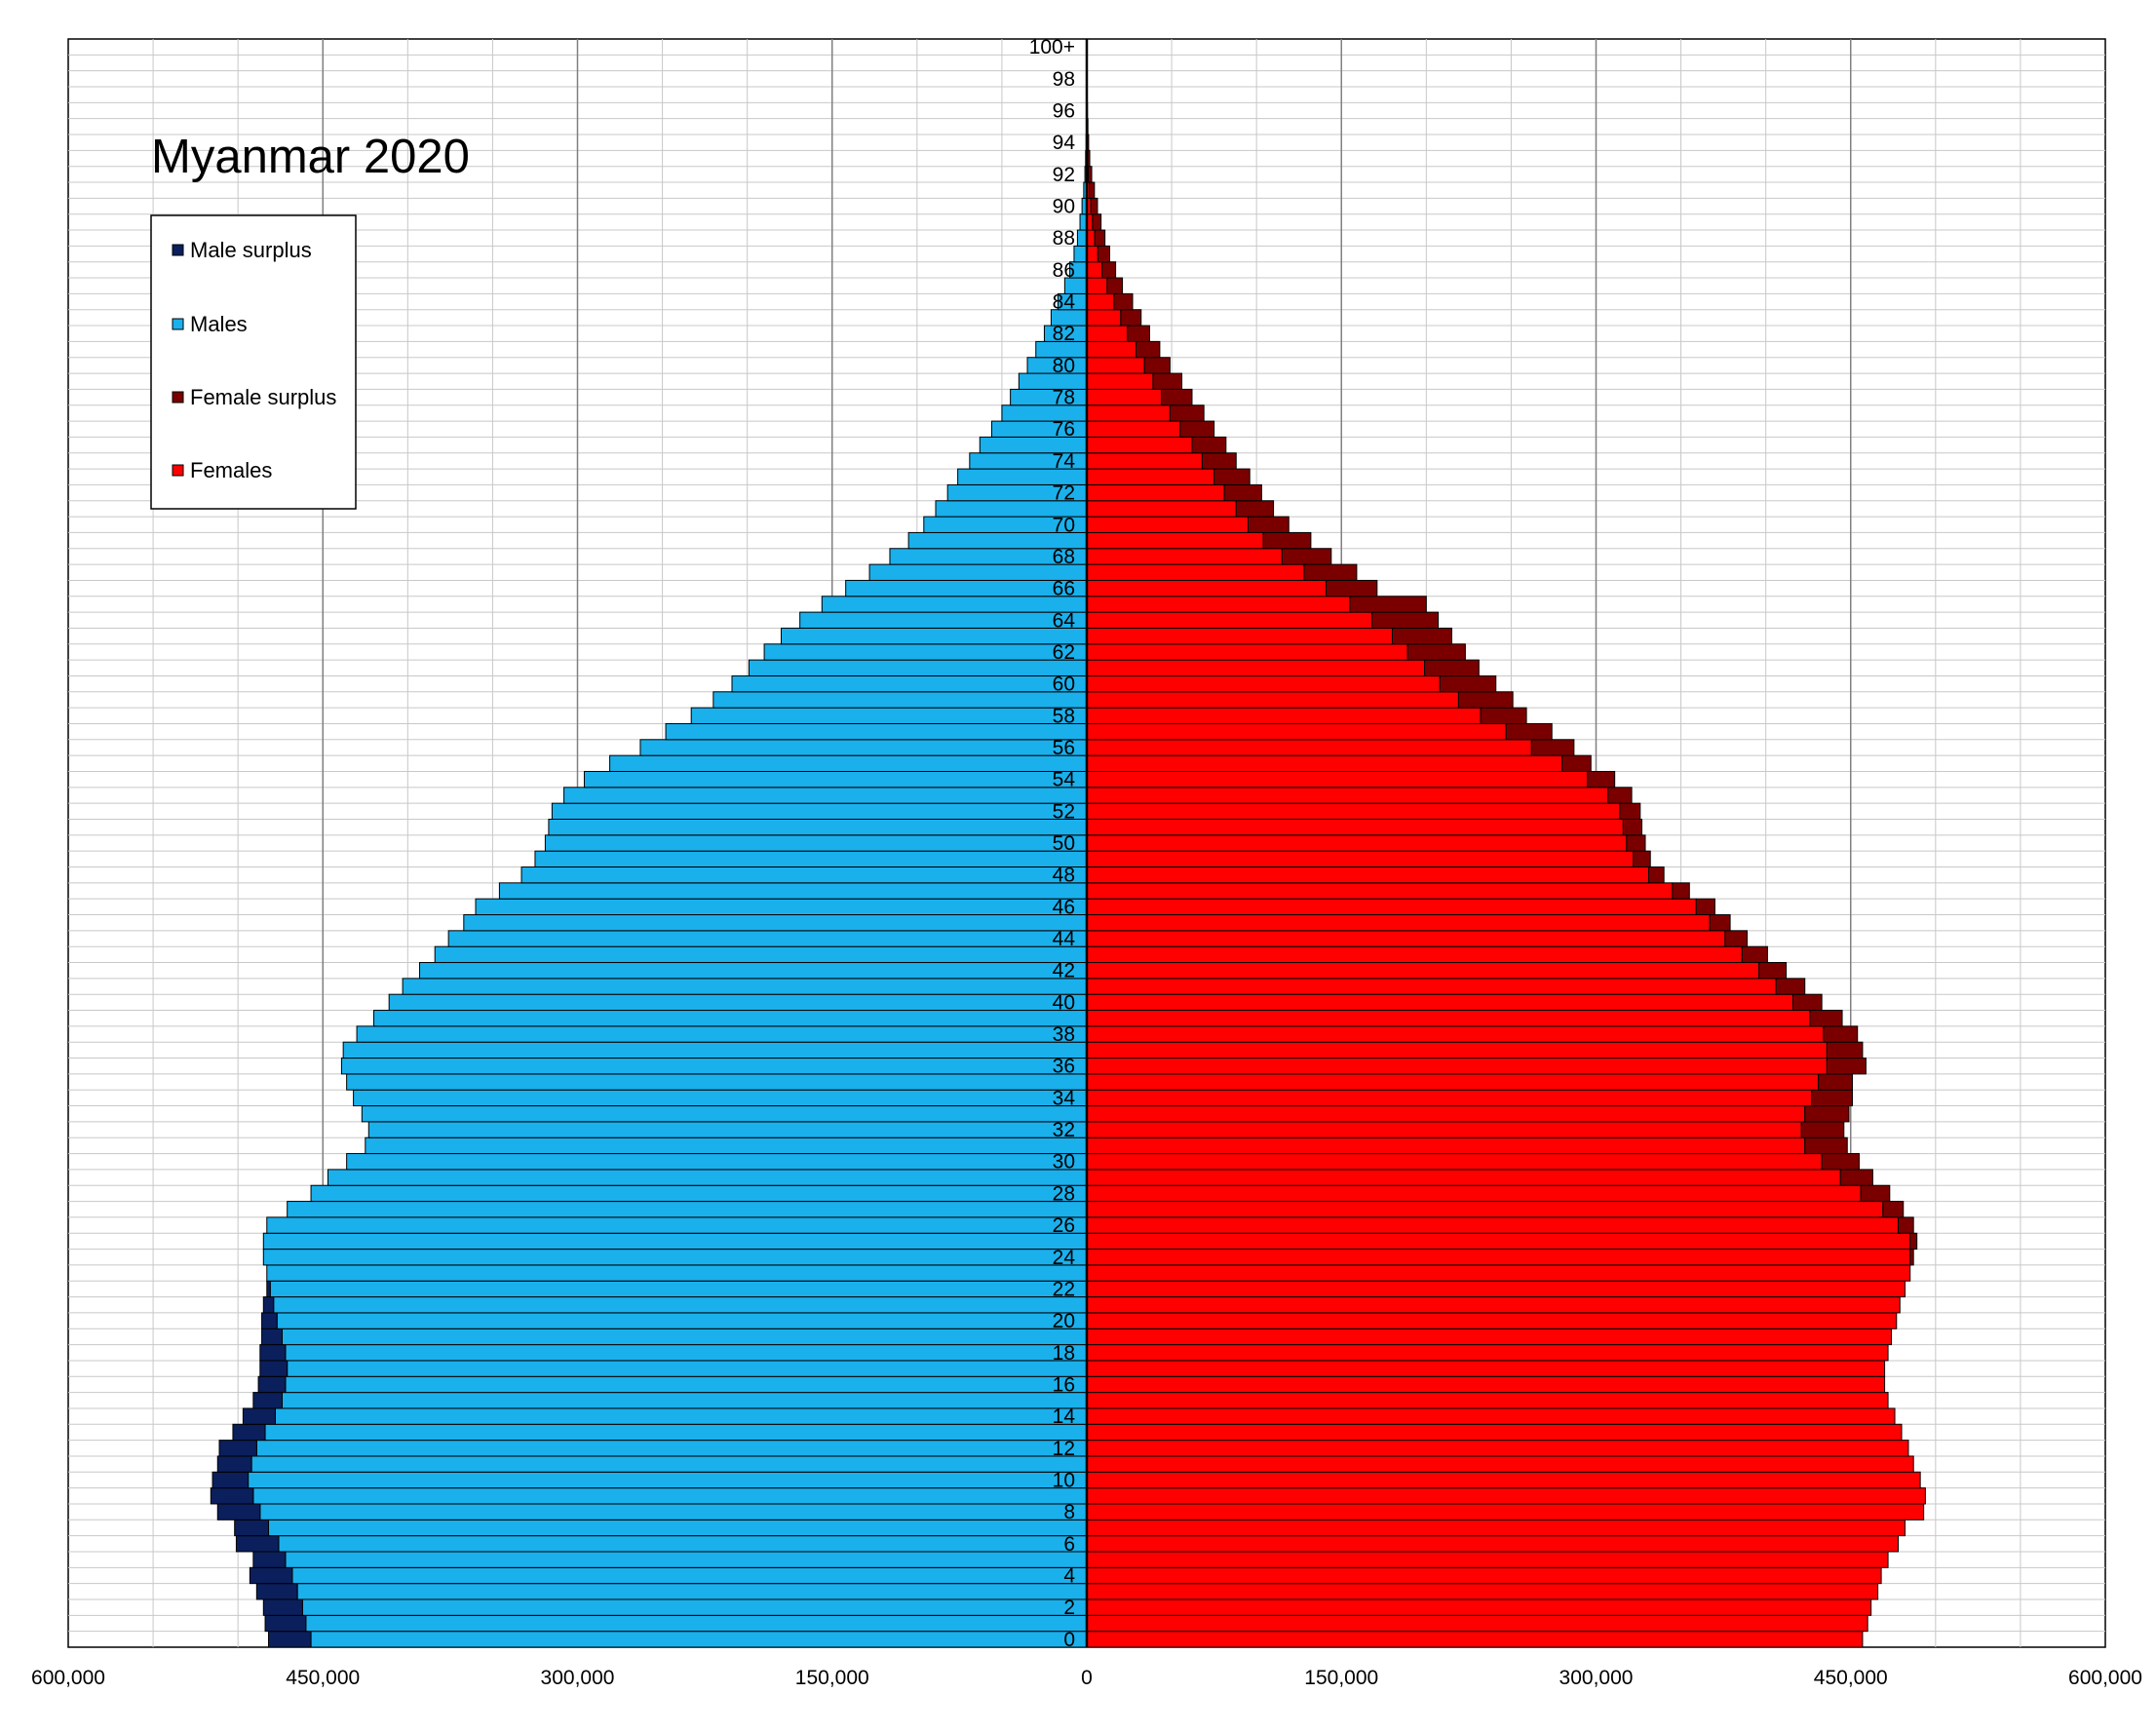 Image resolution: width=2156 pixels, height=1732 pixels. Describe the element at coordinates (263, 397) in the screenshot. I see `legend-label-female-surplus: Female surplus` at that location.